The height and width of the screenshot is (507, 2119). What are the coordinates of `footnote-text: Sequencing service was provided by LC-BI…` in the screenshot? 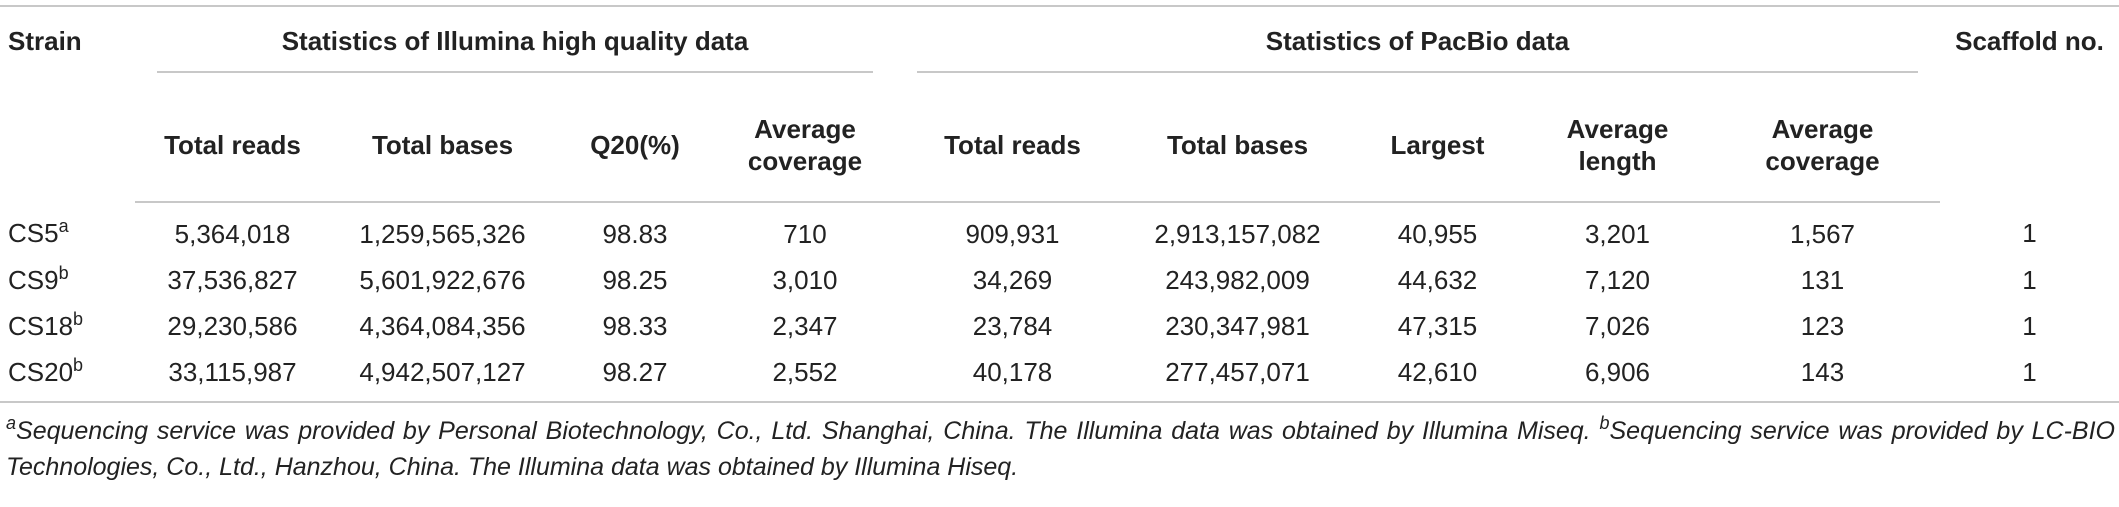 It's located at (1061, 449).